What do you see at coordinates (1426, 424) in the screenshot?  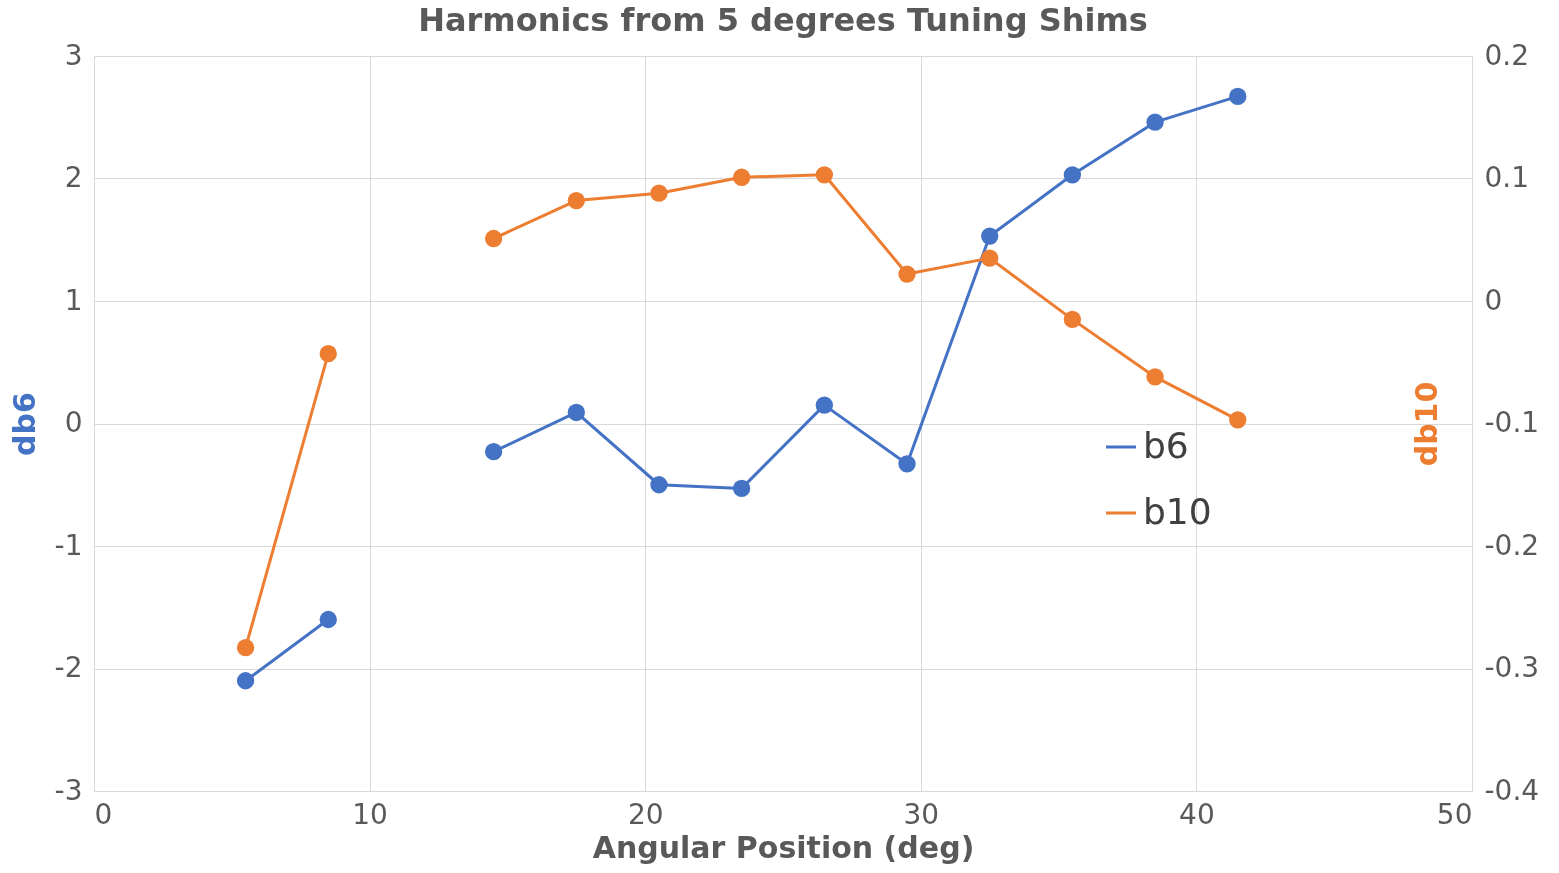 I see `y2-axis-title: db10` at bounding box center [1426, 424].